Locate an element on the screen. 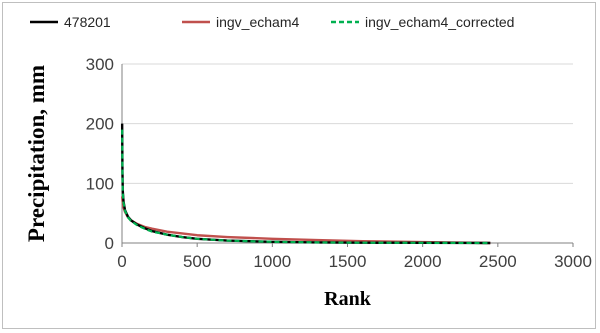 The height and width of the screenshot is (333, 600). x-tick-label: 0 is located at coordinates (121, 261).